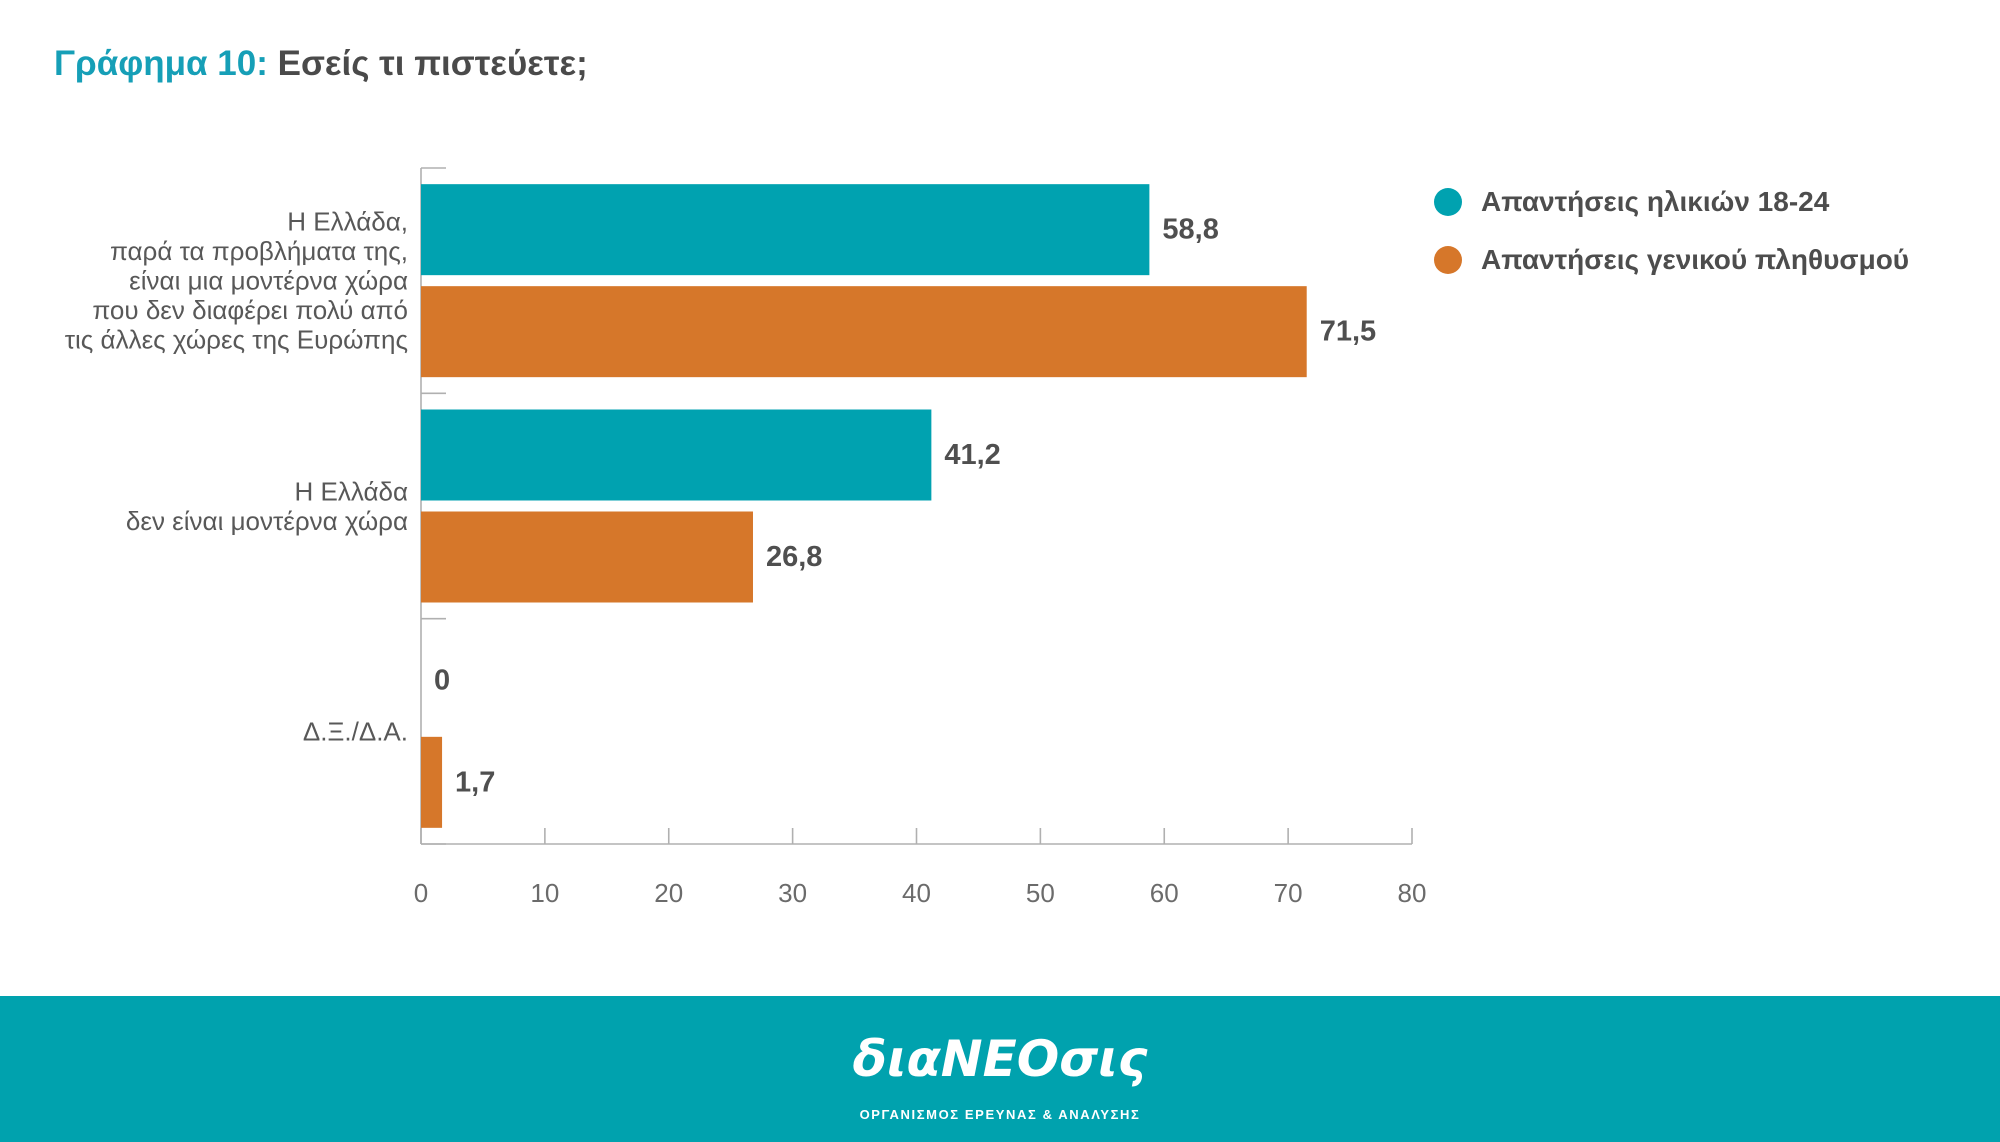 The image size is (2000, 1142). I want to click on x-tick-label: 30, so click(792, 893).